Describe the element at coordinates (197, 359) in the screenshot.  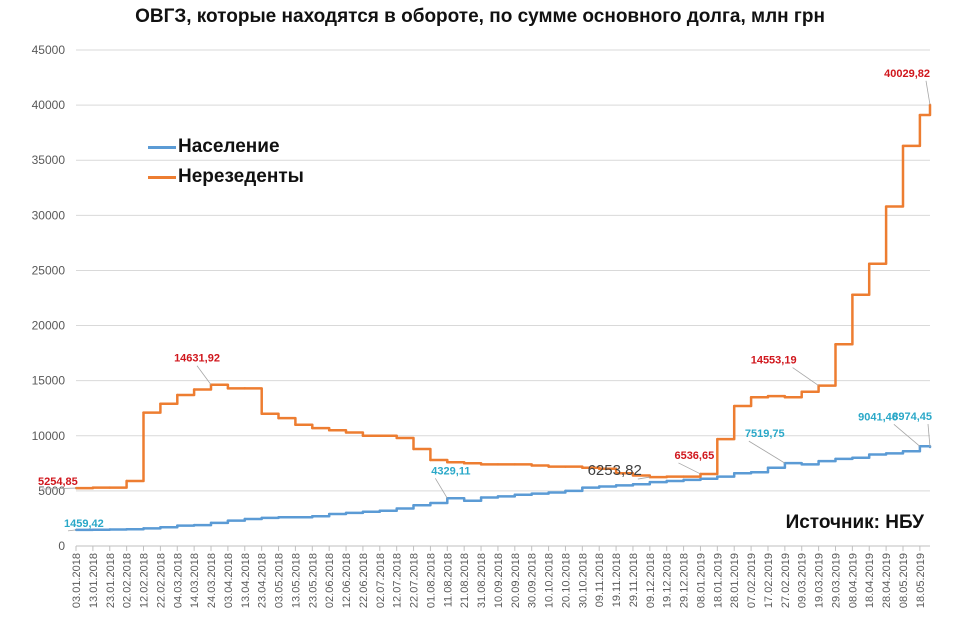
I see `data-label: 14631,92` at that location.